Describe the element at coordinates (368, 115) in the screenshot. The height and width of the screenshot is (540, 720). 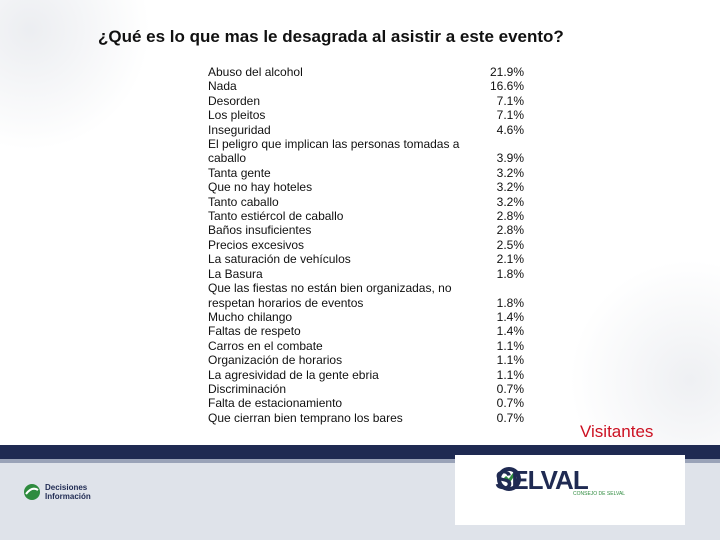
I see `response-row: Los pleitos 7.1%` at that location.